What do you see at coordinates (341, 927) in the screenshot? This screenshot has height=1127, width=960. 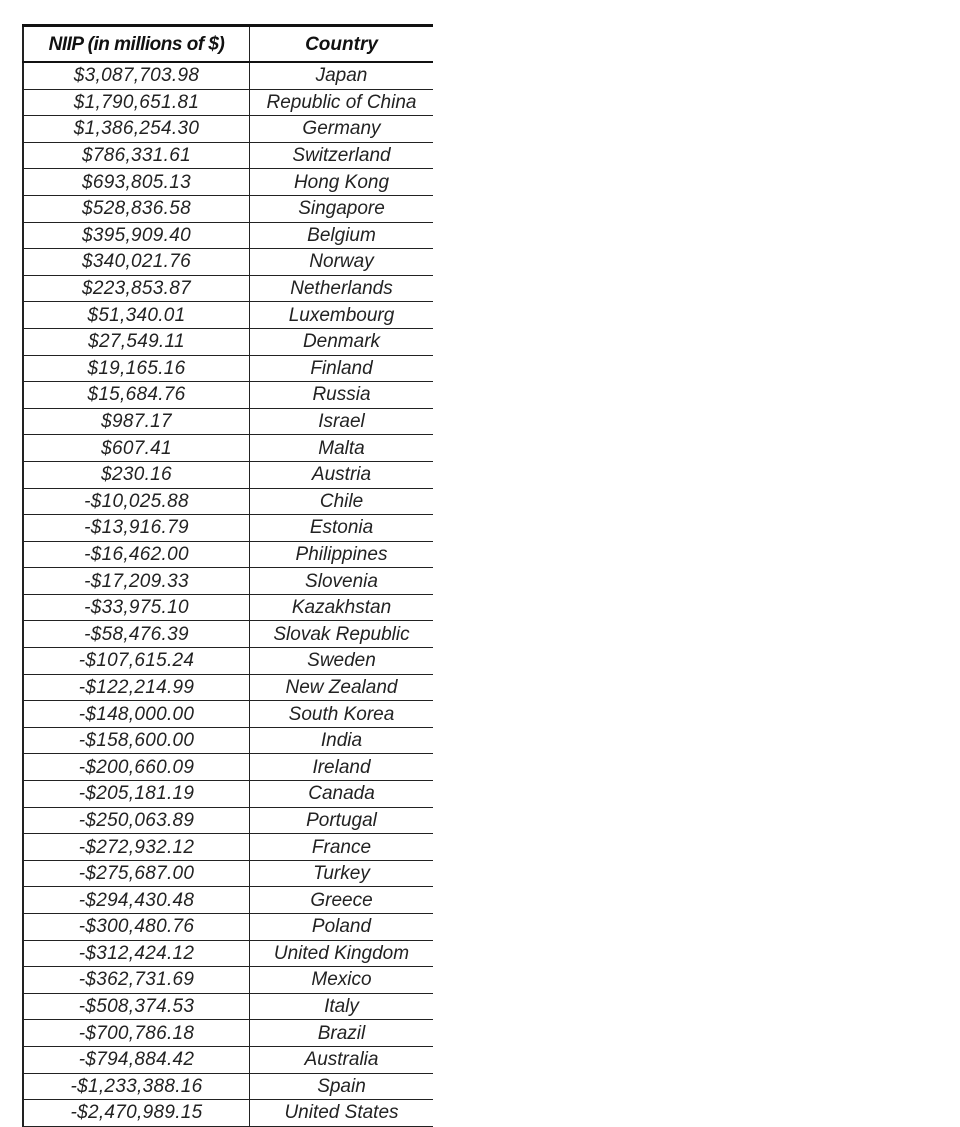 I see `country-cell: Poland` at bounding box center [341, 927].